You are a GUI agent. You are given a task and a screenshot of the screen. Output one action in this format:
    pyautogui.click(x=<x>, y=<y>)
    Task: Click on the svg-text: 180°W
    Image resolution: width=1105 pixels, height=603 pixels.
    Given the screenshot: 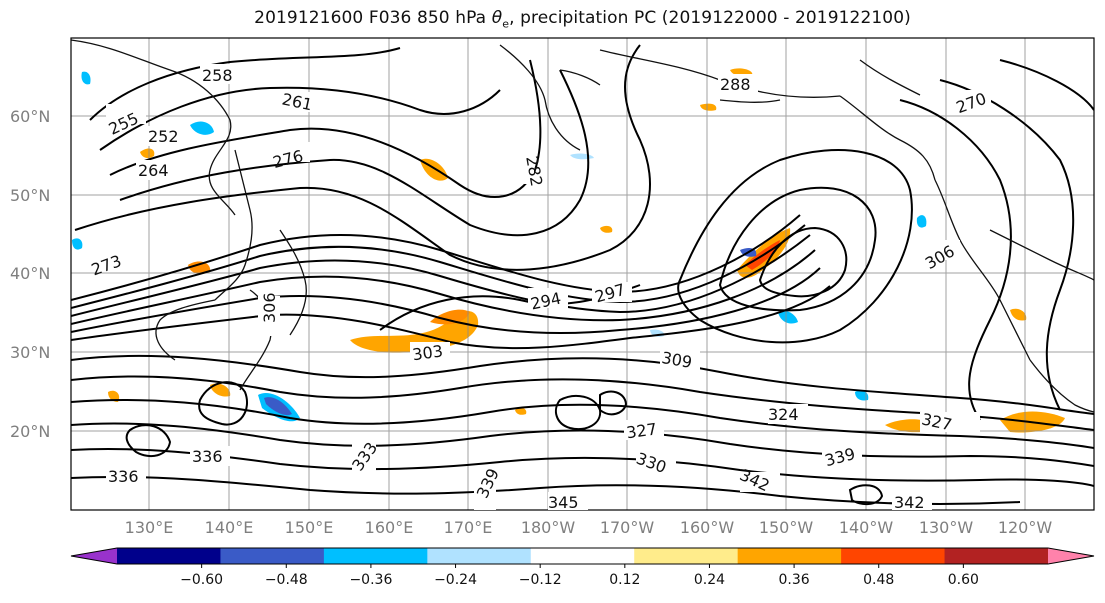 What is the action you would take?
    pyautogui.click(x=548, y=527)
    